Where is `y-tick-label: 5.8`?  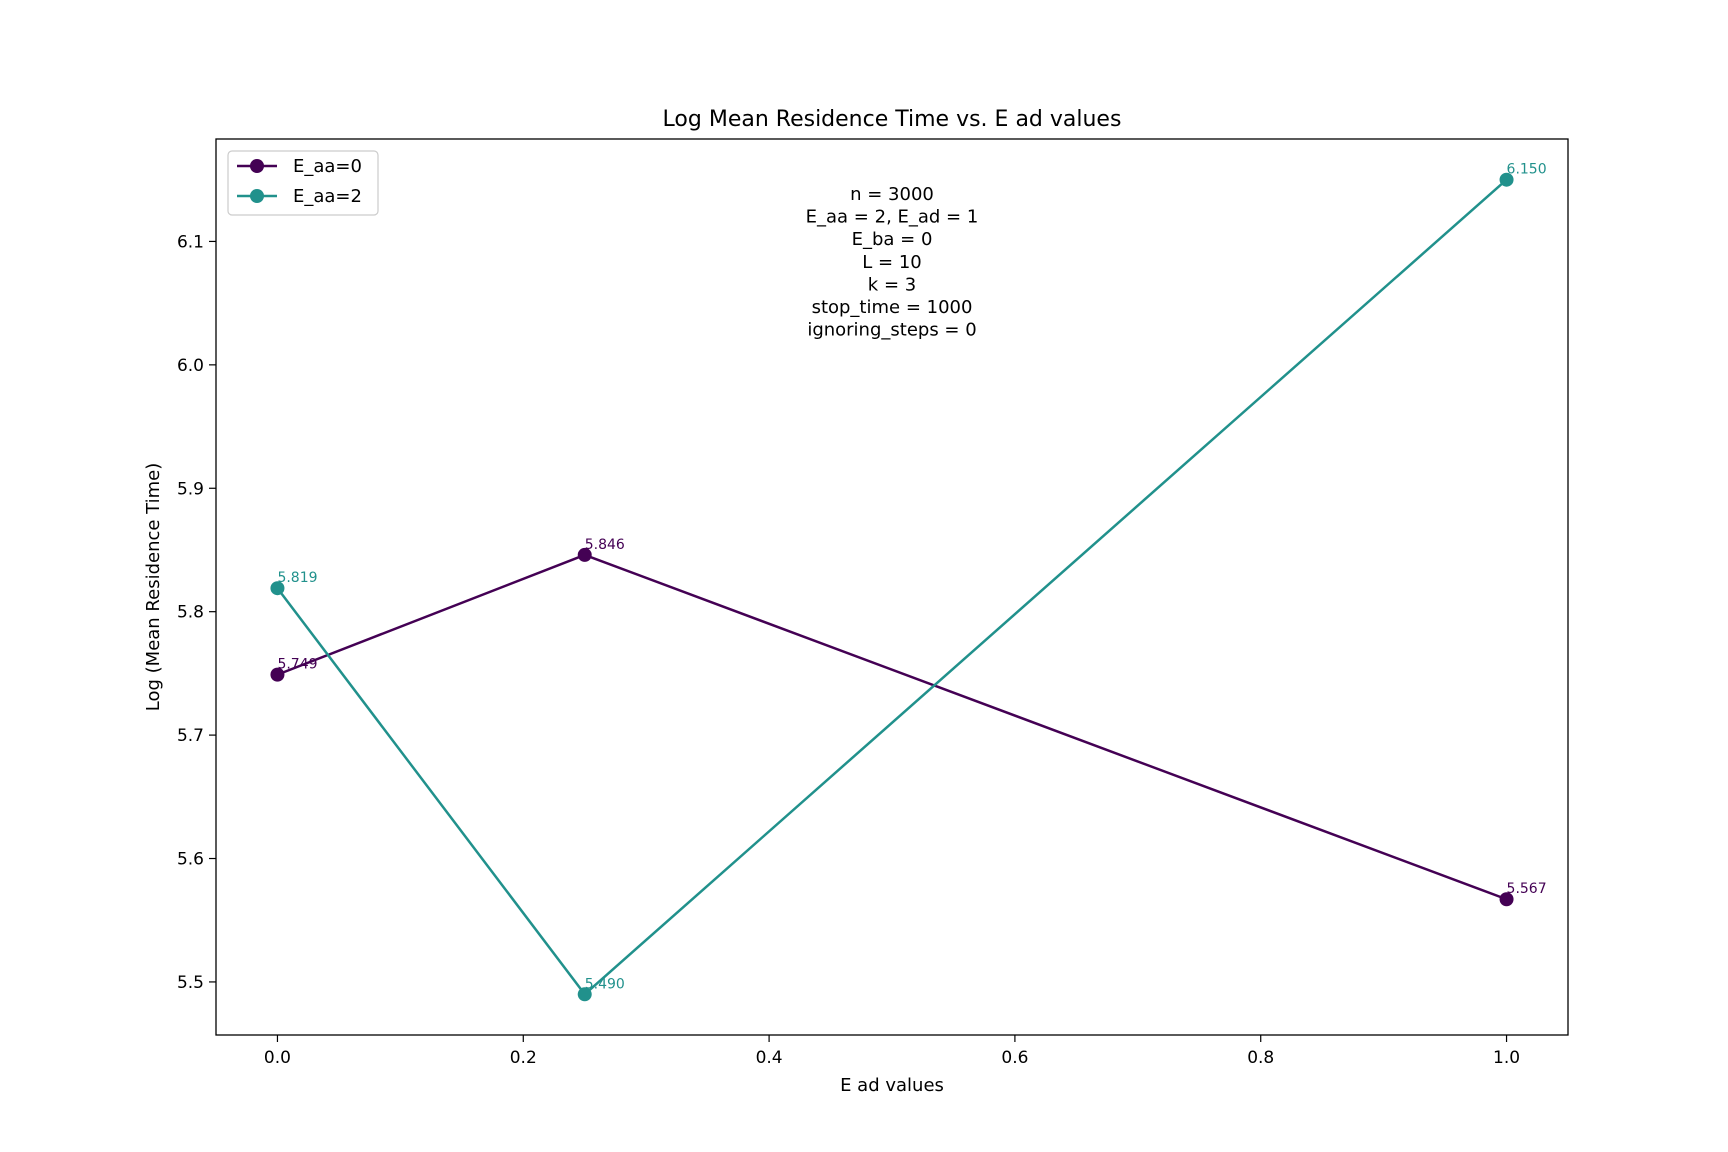
y-tick-label: 5.8 is located at coordinates (190, 613).